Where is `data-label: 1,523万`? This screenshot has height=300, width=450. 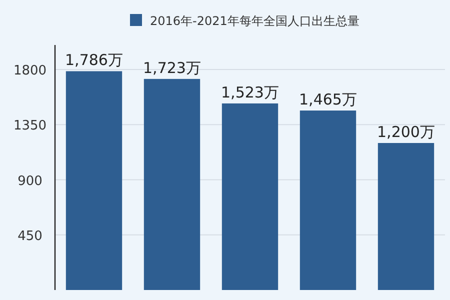 data-label: 1,523万 is located at coordinates (250, 92).